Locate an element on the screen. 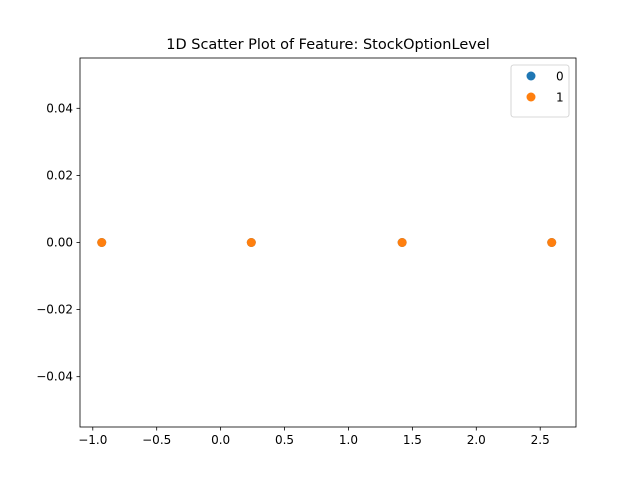 The height and width of the screenshot is (480, 640). x-axis: −1.0 −0.5 0.0 0.5 1.0 1.5 2.0 2.5 is located at coordinates (314, 437).